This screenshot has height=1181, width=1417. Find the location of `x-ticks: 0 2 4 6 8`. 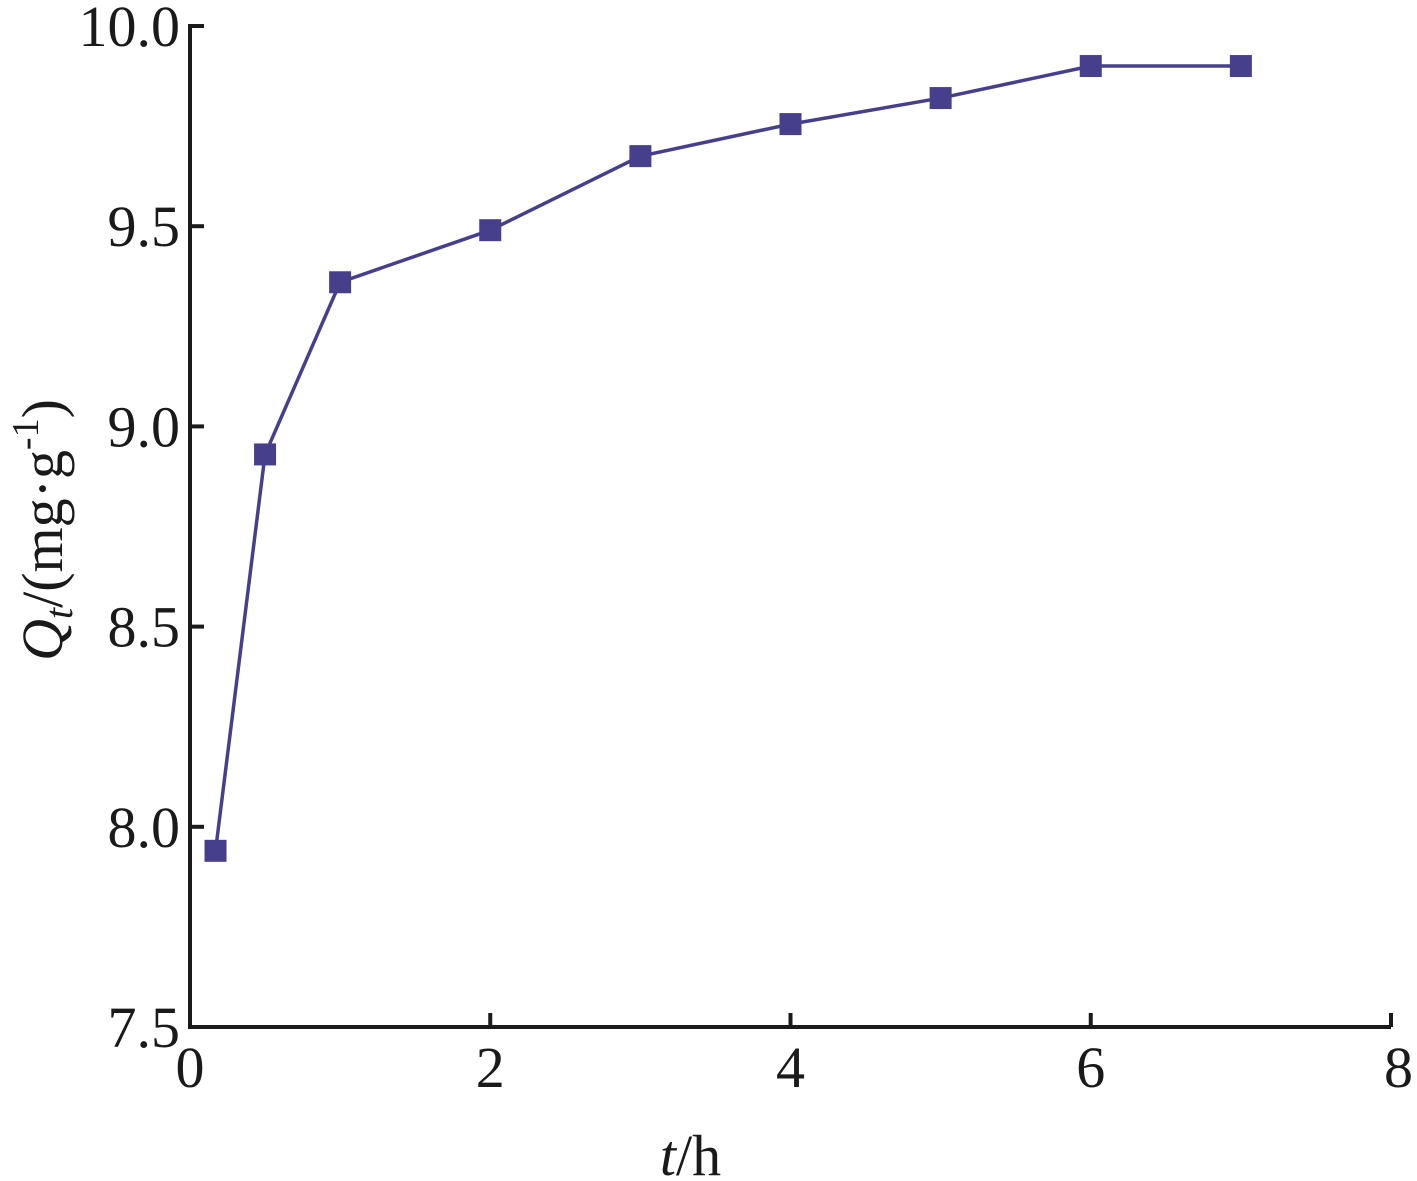

x-ticks: 0 2 4 6 8 is located at coordinates (794, 1056).